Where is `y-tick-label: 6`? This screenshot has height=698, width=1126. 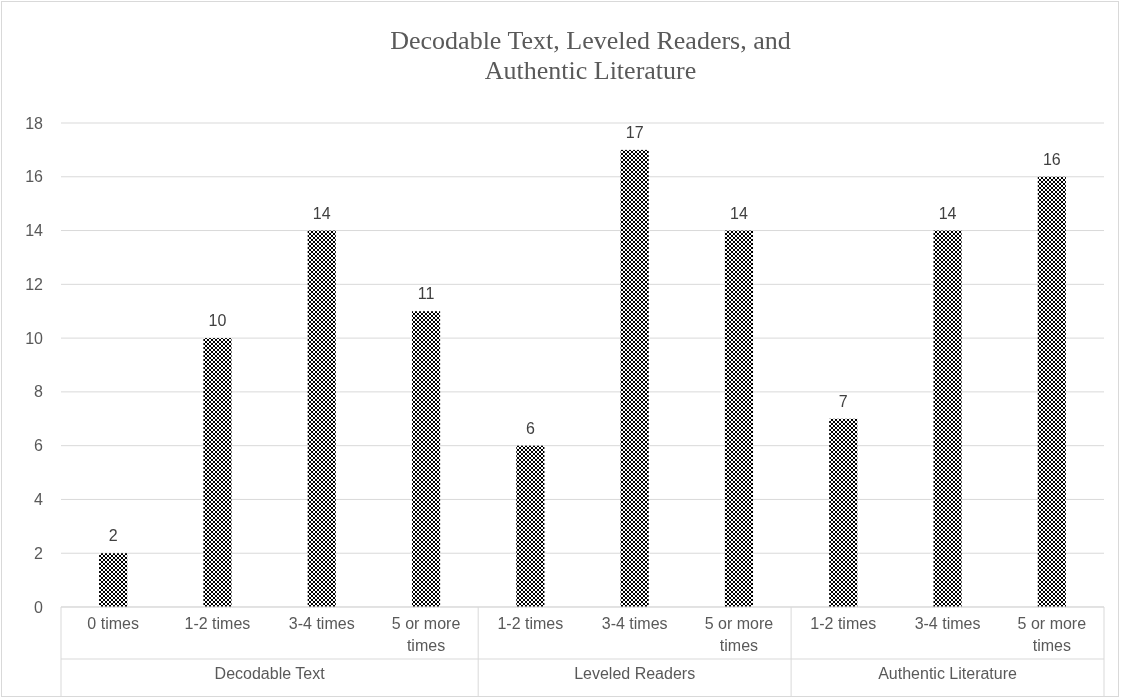
y-tick-label: 6 is located at coordinates (39, 446).